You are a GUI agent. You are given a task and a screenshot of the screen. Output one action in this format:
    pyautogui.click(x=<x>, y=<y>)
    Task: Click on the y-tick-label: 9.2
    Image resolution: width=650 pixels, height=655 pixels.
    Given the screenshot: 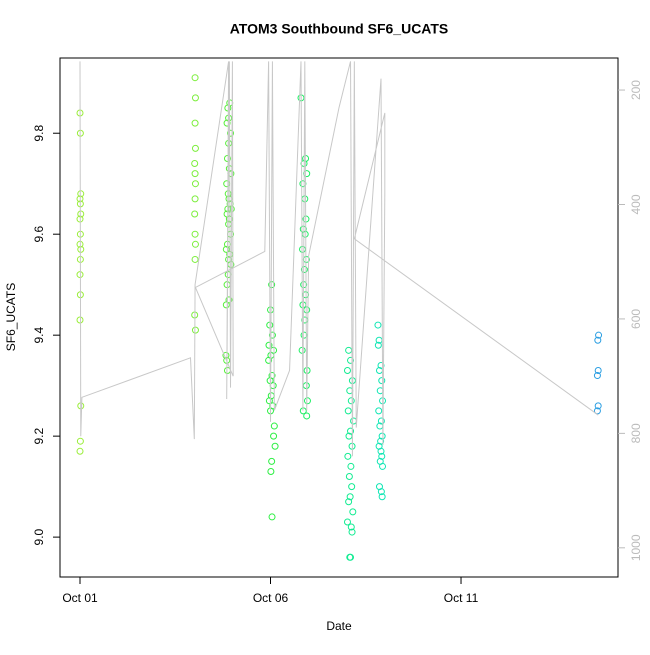 What is the action you would take?
    pyautogui.click(x=39, y=435)
    